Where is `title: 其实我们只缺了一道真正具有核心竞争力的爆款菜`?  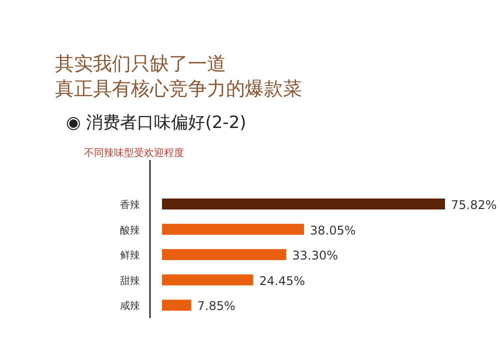 title: 其实我们只缺了一道真正具有核心竞争力的爆款菜 is located at coordinates (178, 76).